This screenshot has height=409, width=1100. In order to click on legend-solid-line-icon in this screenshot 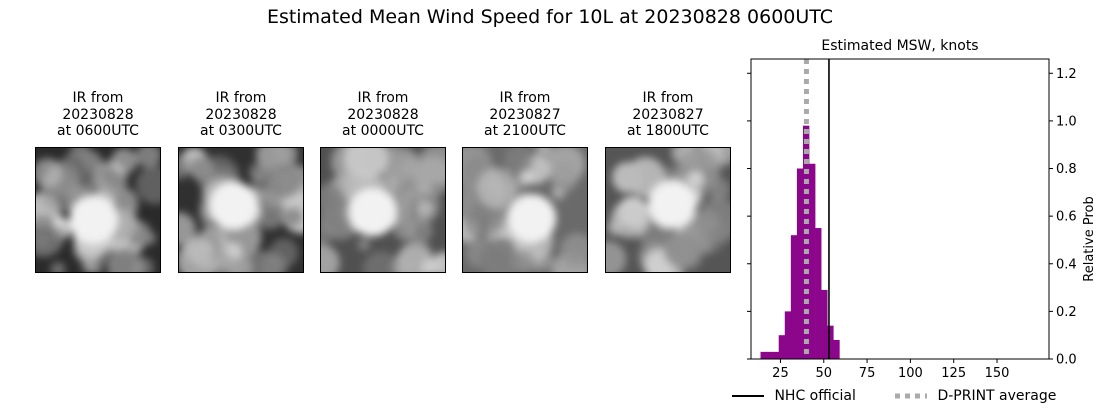, I will do `click(748, 396)`.